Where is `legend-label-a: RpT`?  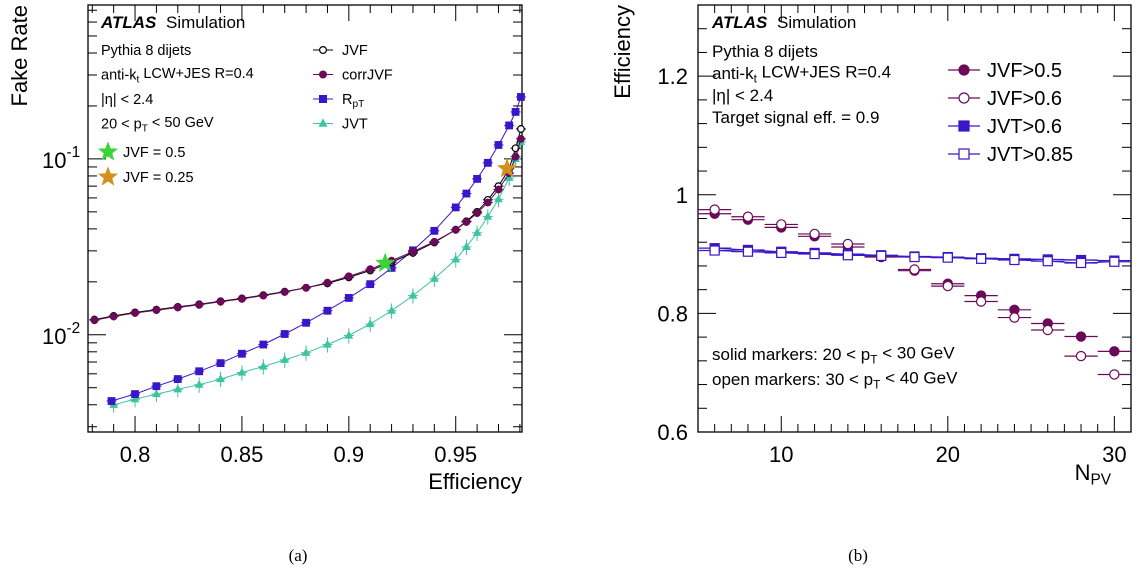 legend-label-a: RpT is located at coordinates (353, 101).